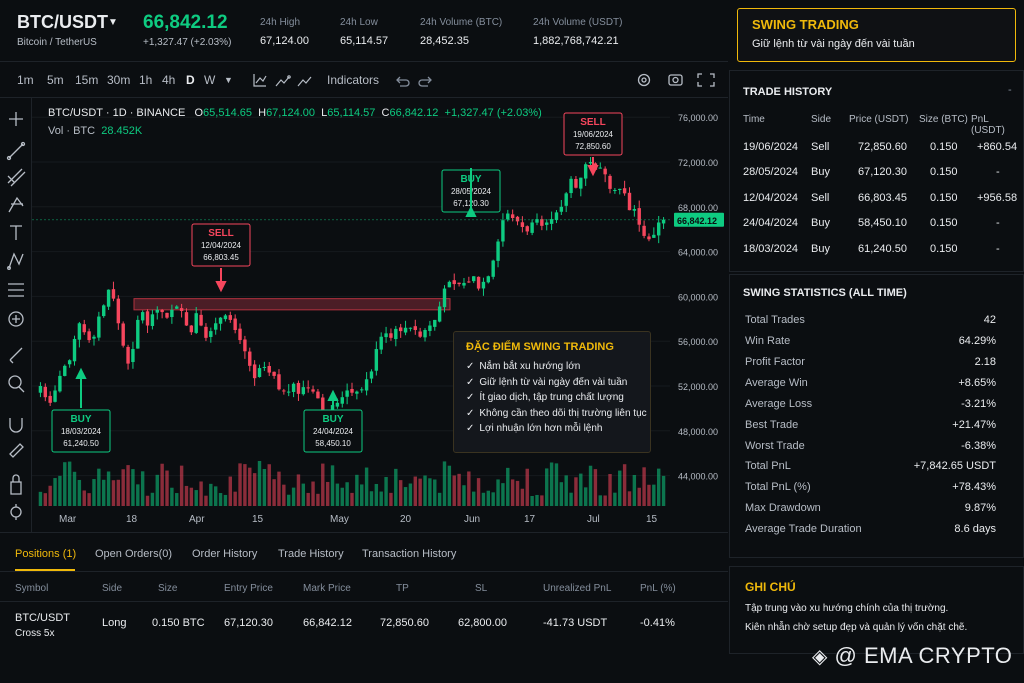  Describe the element at coordinates (805, 24) in the screenshot. I see `swing-card-title: SWING TRADING` at that location.